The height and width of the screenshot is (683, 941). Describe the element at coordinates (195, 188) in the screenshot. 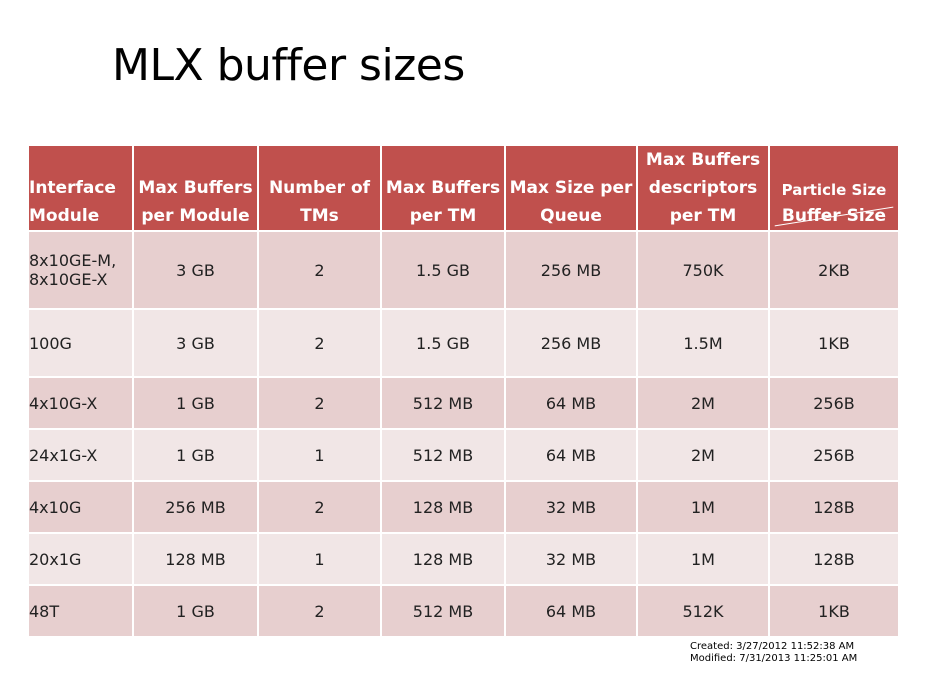

I see `header-cell: Max Buffers per Module` at that location.